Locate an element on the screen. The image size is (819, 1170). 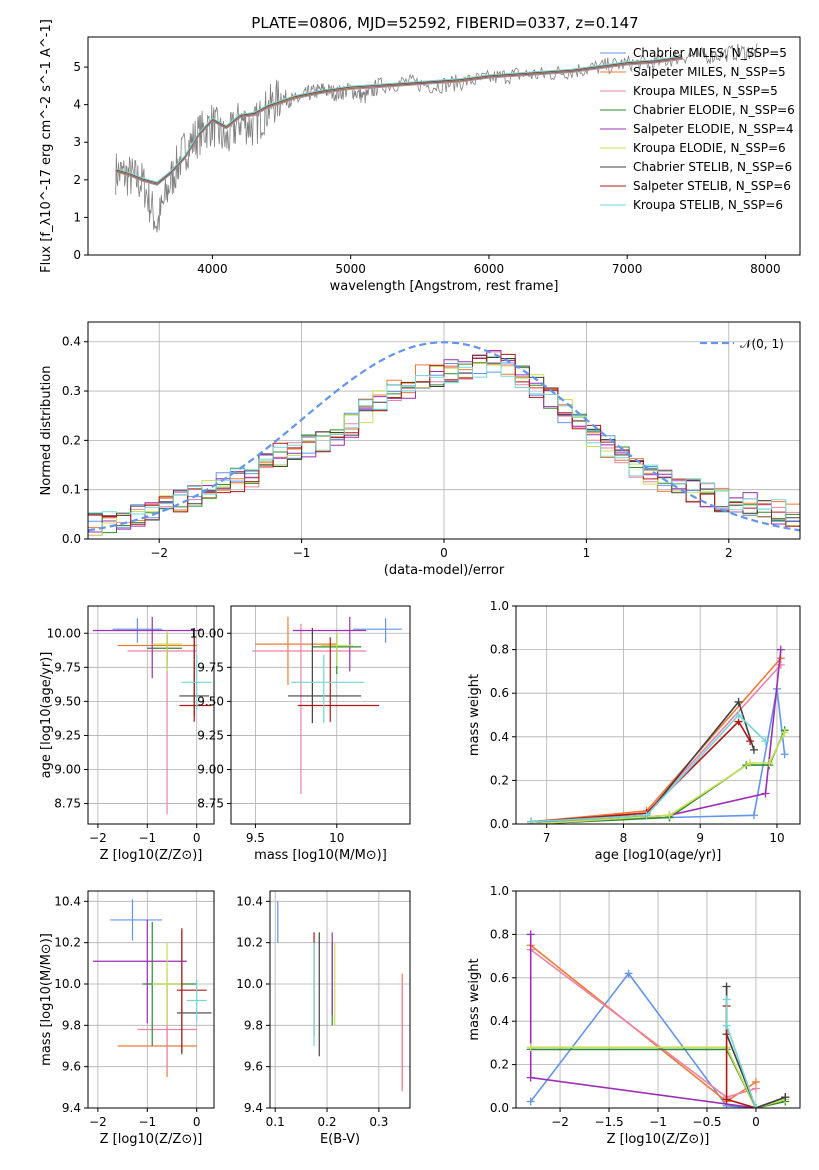
y-axis-label: age [log10(age/yr)] is located at coordinates (46, 715).